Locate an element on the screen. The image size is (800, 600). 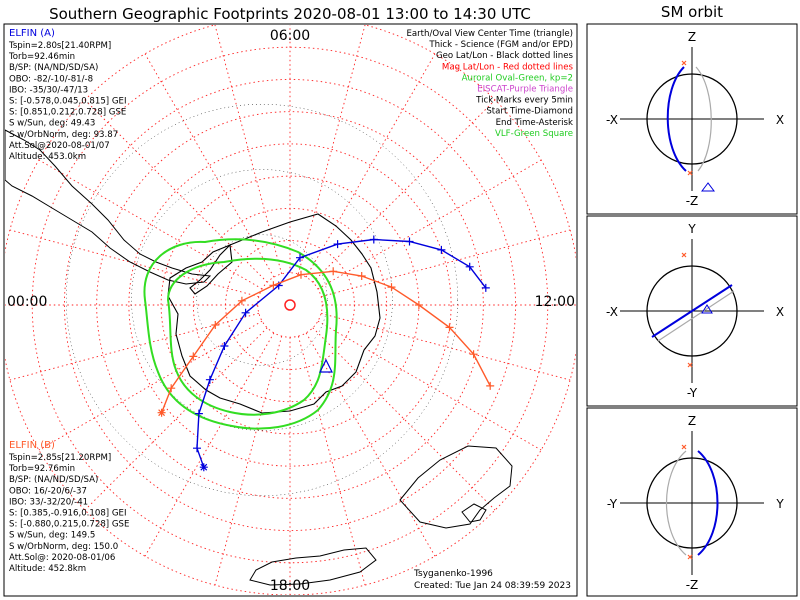
view-center-triangle is located at coordinates (326, 365).